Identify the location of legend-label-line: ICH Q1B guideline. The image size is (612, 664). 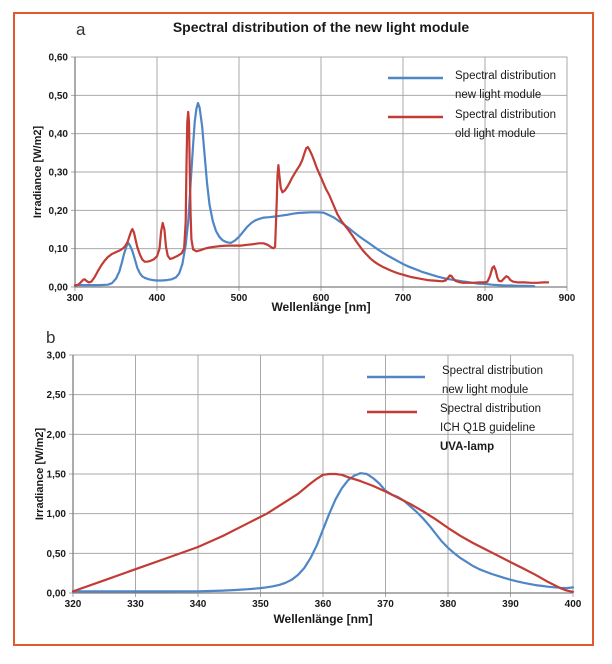
(488, 428).